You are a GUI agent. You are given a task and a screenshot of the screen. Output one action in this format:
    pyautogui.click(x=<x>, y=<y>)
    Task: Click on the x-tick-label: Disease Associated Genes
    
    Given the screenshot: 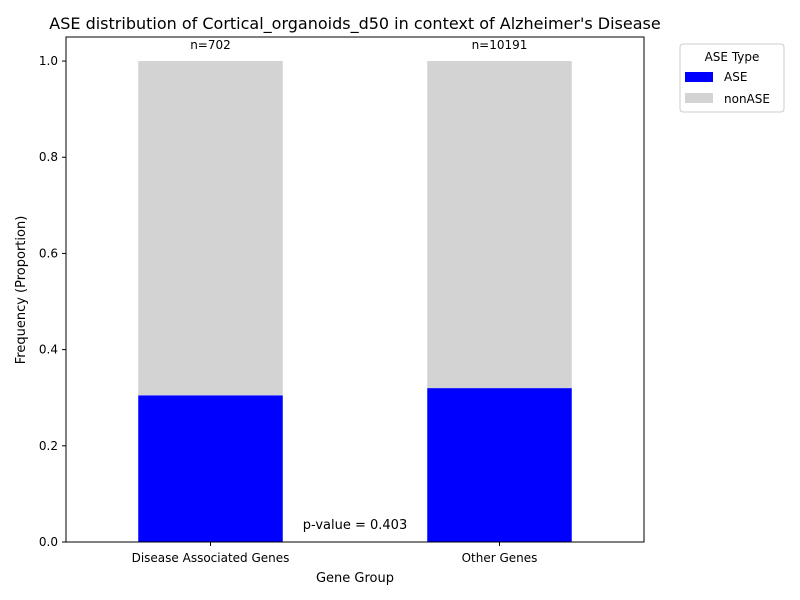 What is the action you would take?
    pyautogui.click(x=211, y=558)
    